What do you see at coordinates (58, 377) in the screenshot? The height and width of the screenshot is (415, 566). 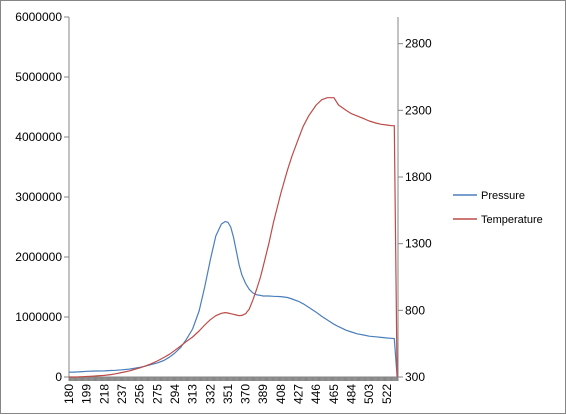 I see `y-tick-label-left: 0` at bounding box center [58, 377].